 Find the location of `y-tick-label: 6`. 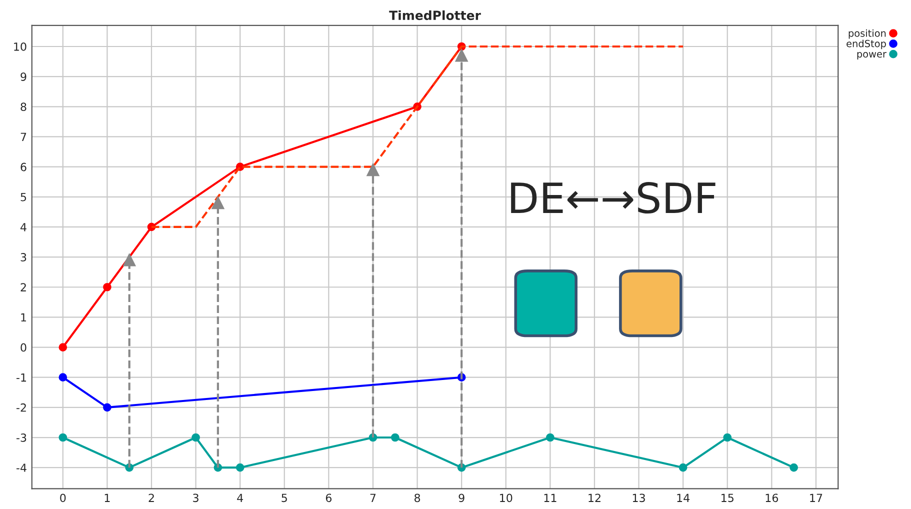

y-tick-label: 6 is located at coordinates (23, 167).